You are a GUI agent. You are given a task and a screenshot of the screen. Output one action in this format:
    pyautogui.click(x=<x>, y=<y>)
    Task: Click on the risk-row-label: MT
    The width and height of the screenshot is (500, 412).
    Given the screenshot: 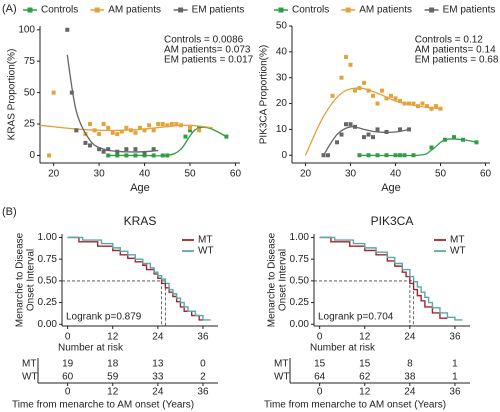 What is the action you would take?
    pyautogui.click(x=281, y=364)
    